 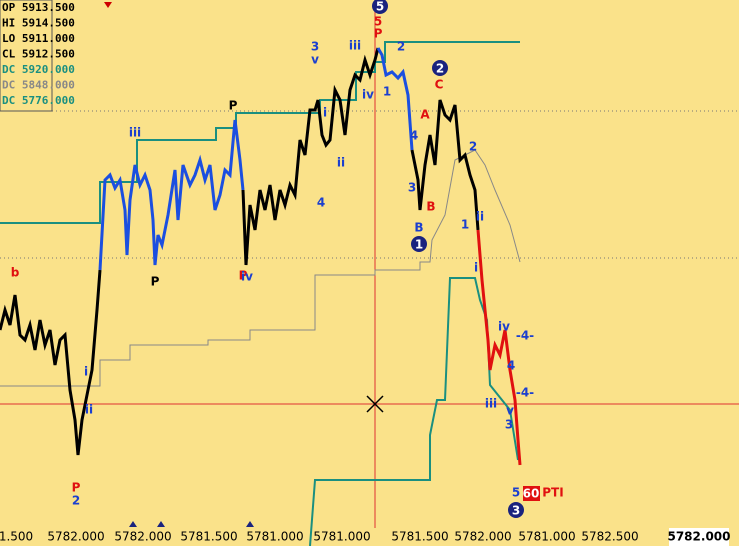 I want to click on x-tick-label: 5782.500, so click(x=609, y=537).